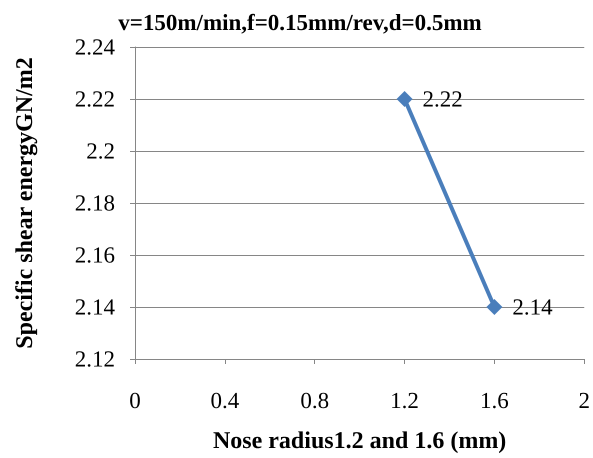  Describe the element at coordinates (584, 400) in the screenshot. I see `x-tick-label: 2` at that location.